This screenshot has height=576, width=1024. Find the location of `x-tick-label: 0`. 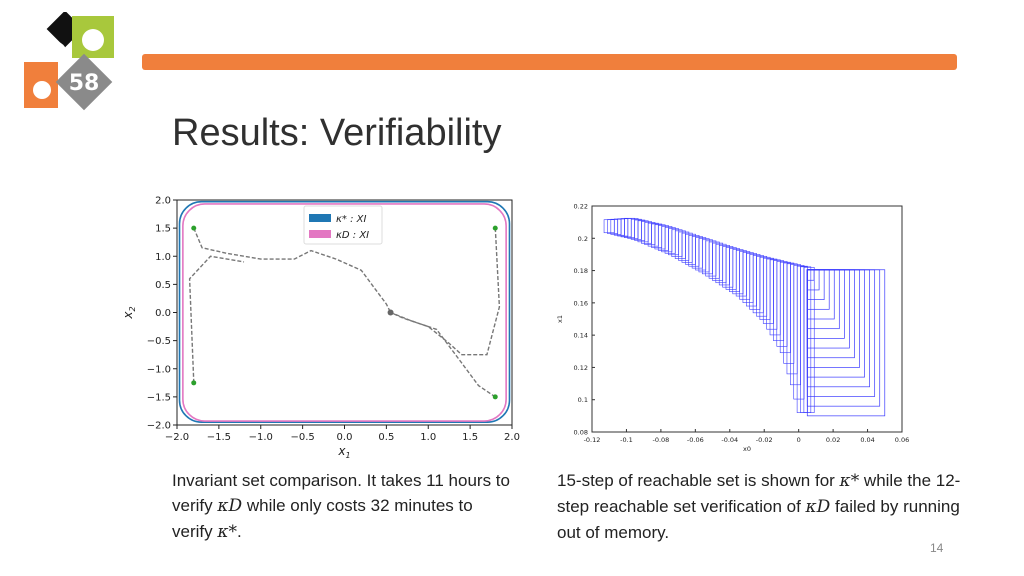

x-tick-label: 0 is located at coordinates (799, 440).